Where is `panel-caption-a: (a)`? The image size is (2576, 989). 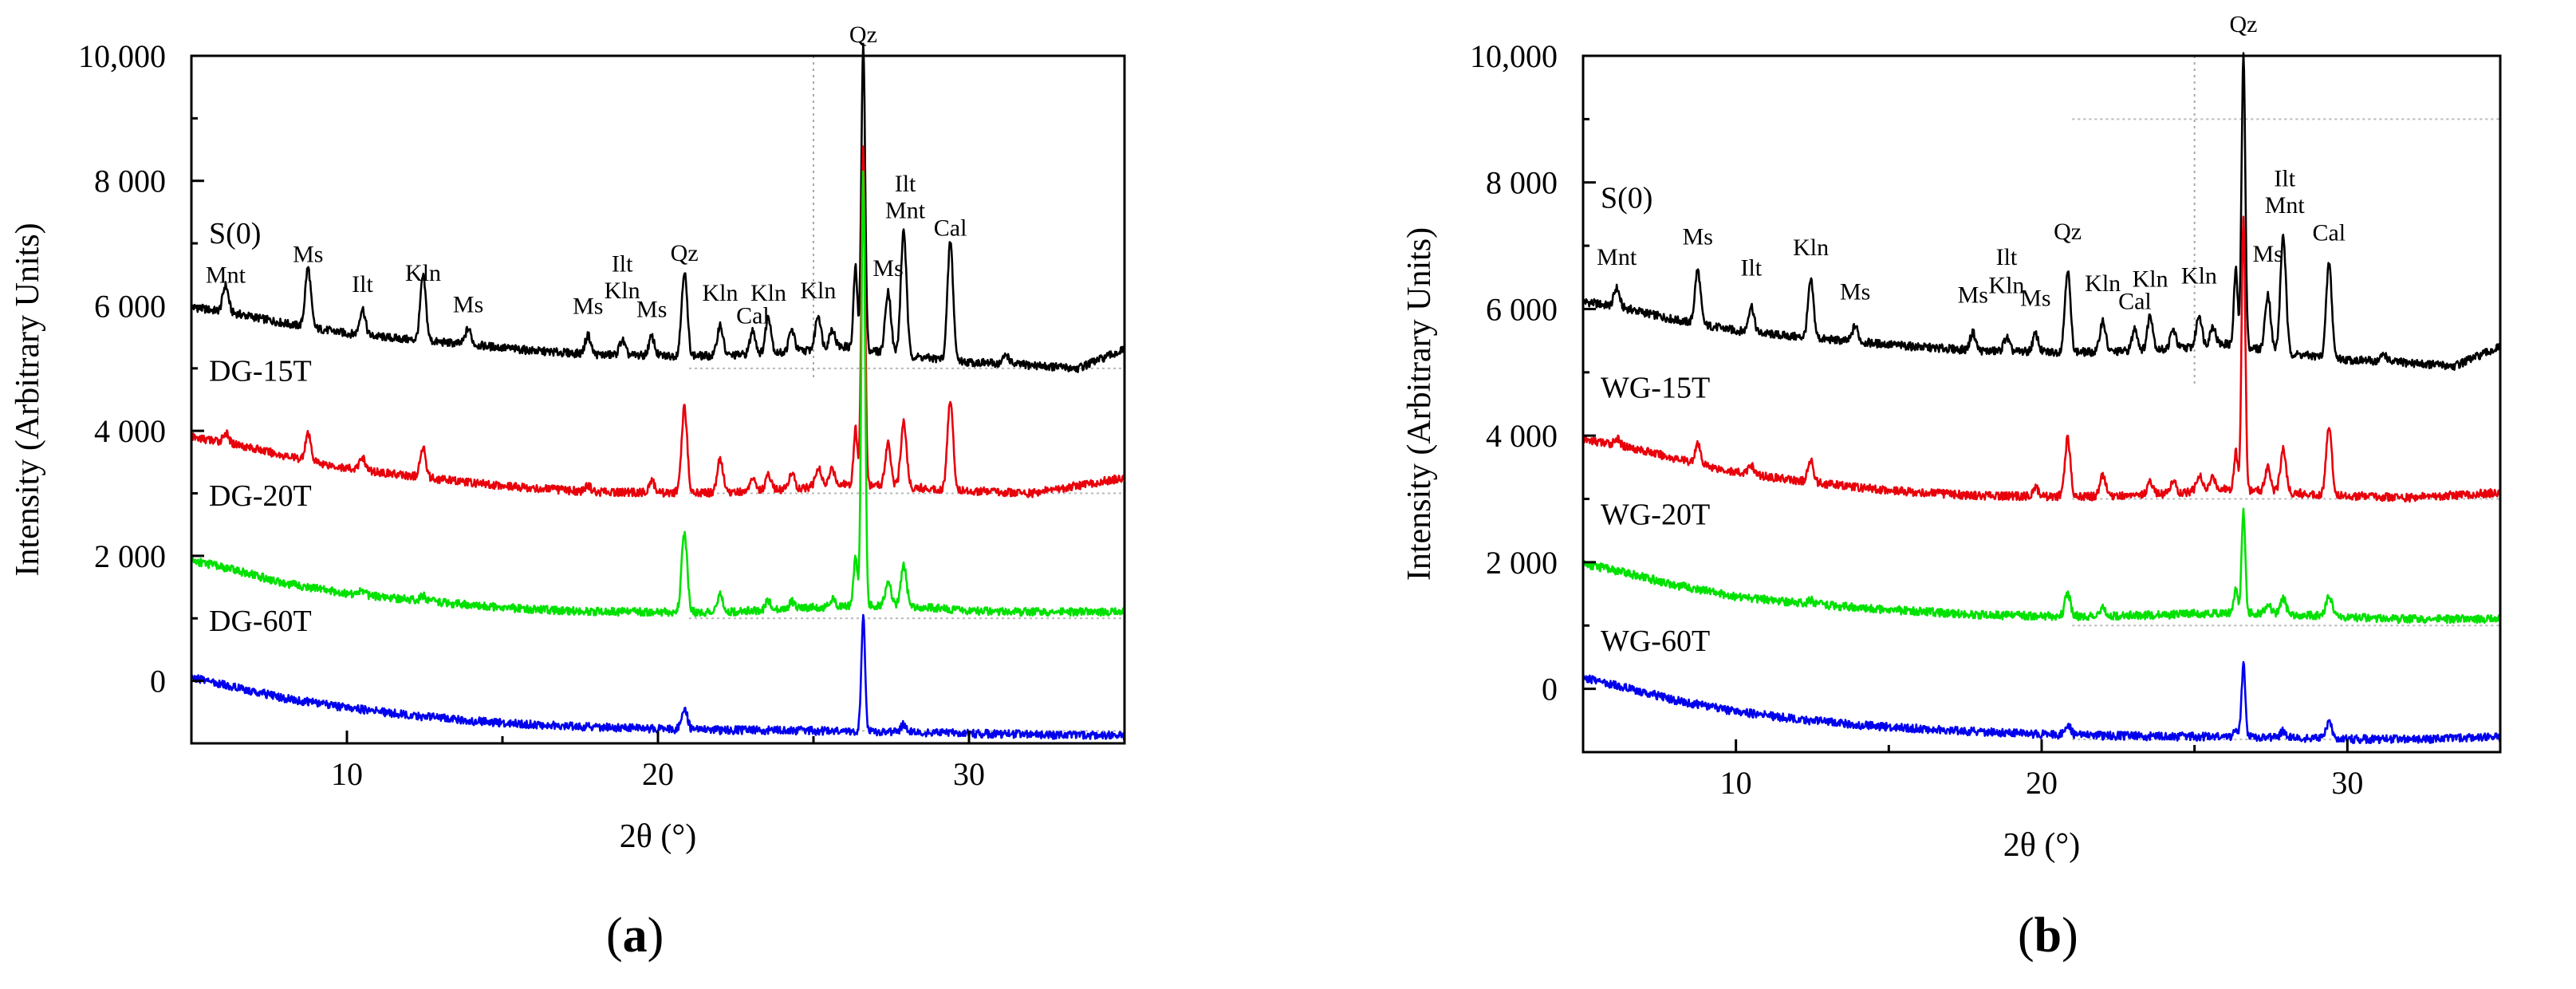 panel-caption-a: (a) is located at coordinates (635, 936).